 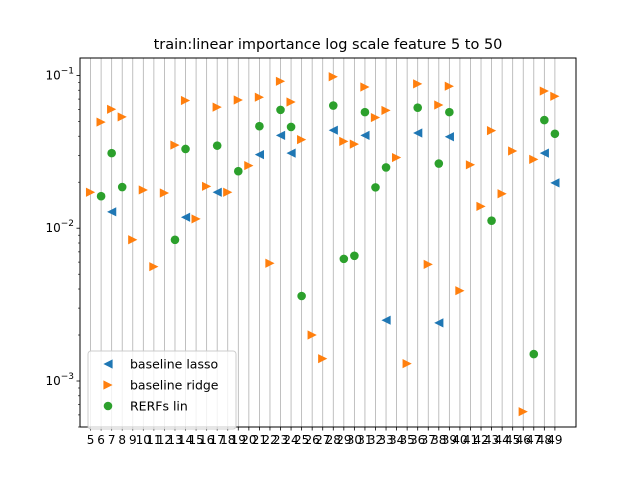 I want to click on x-tick-label: 11, so click(x=153, y=440).